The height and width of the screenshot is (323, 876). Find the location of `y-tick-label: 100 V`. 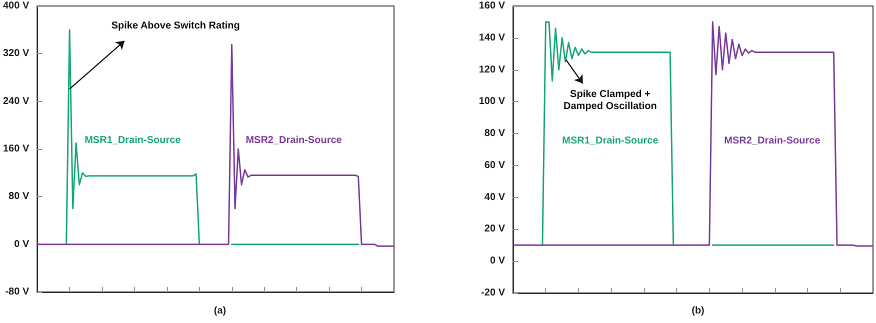

y-tick-label: 100 V is located at coordinates (492, 102).